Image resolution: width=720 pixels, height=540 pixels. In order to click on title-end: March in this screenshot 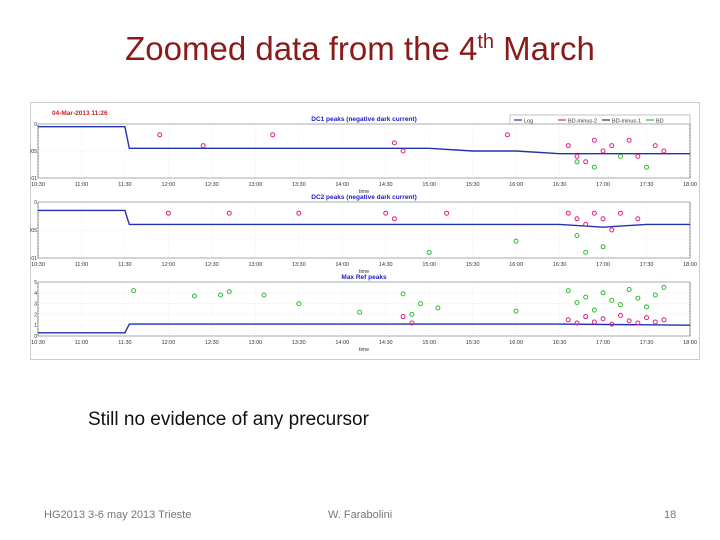, I will do `click(544, 48)`.